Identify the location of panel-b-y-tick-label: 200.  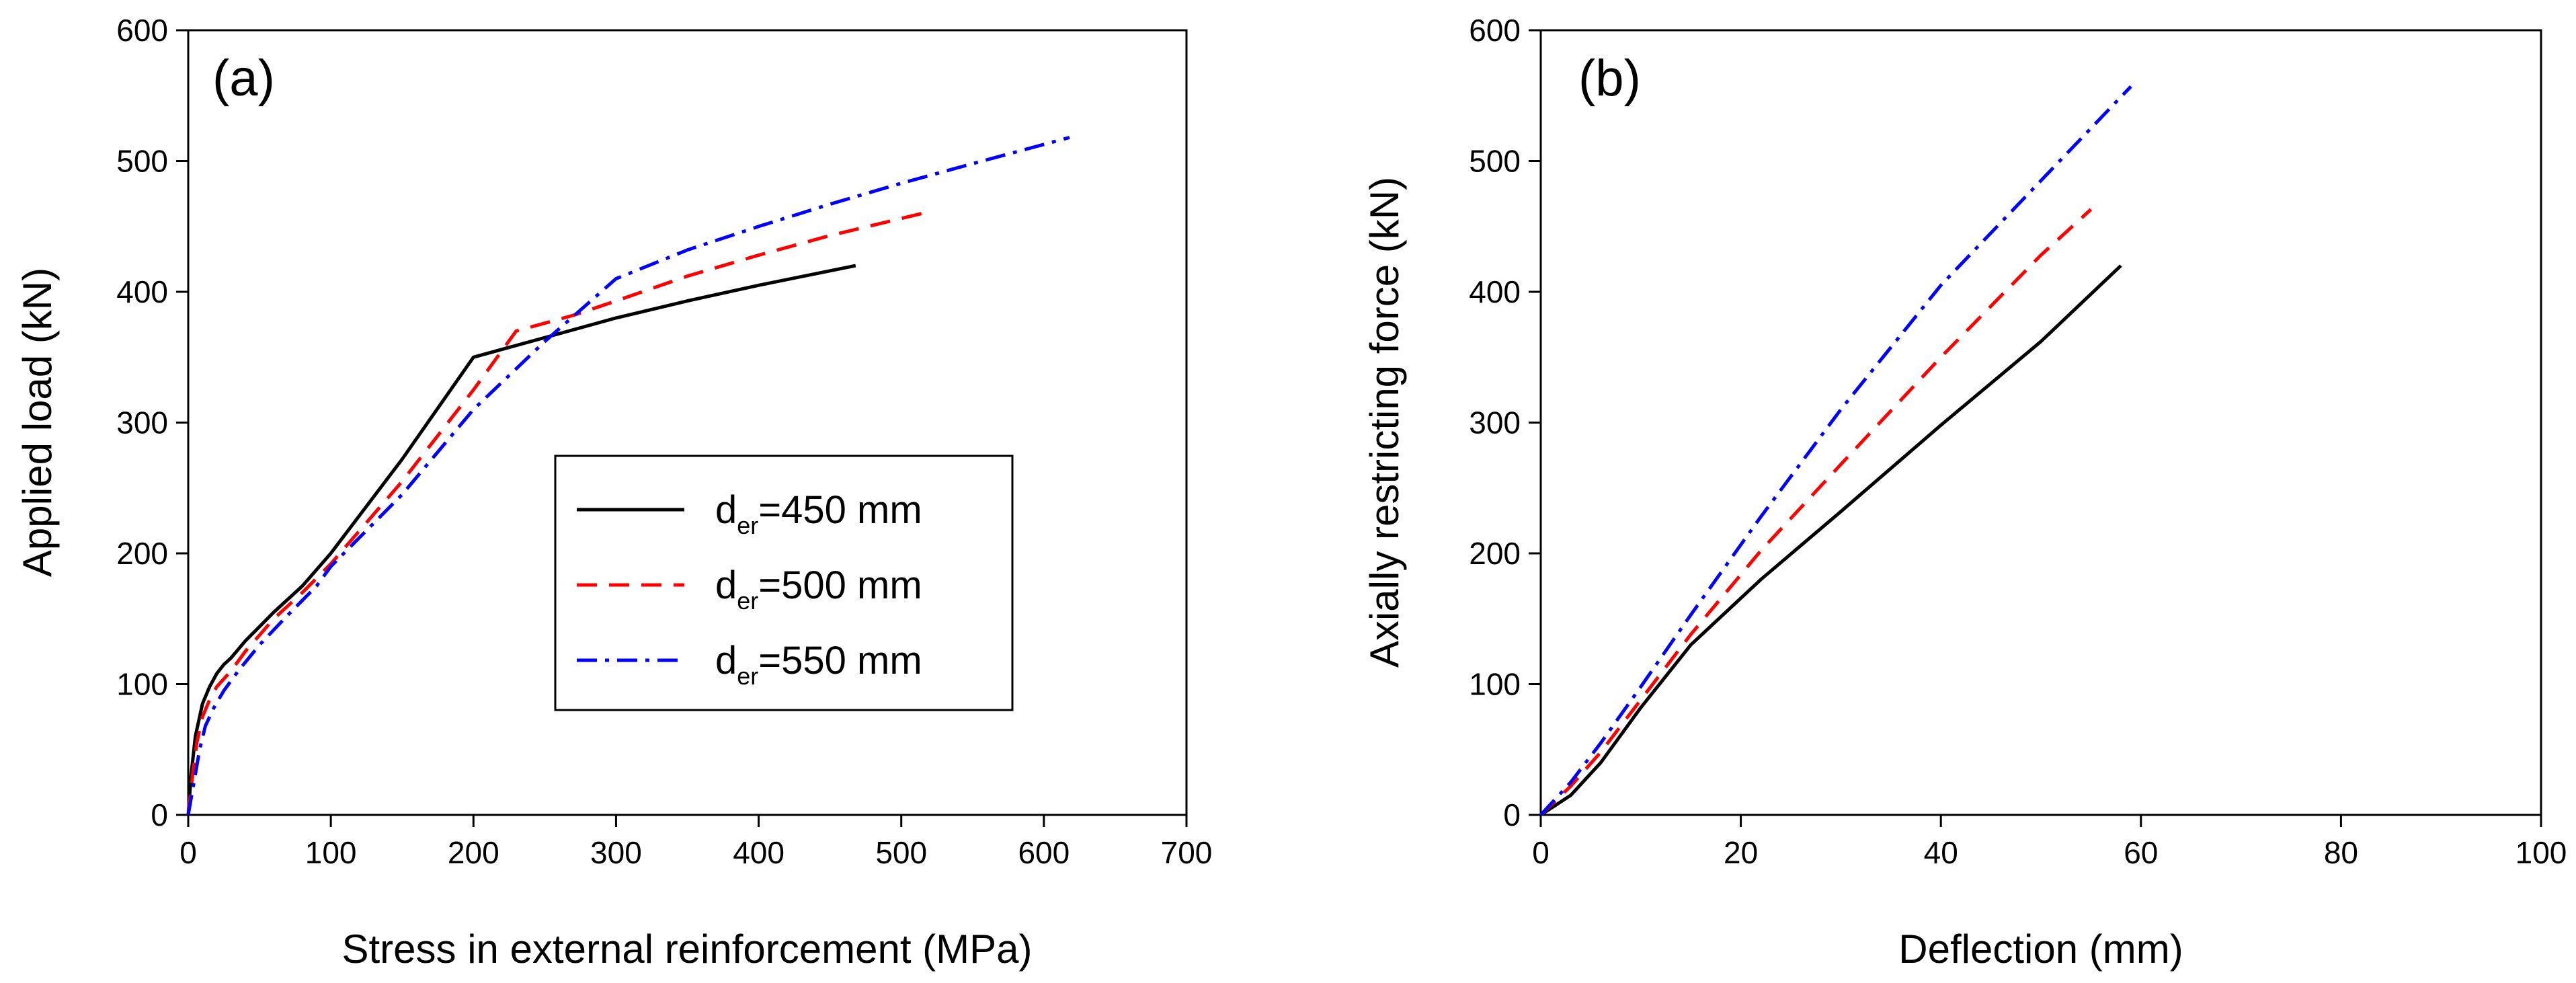
(1495, 553).